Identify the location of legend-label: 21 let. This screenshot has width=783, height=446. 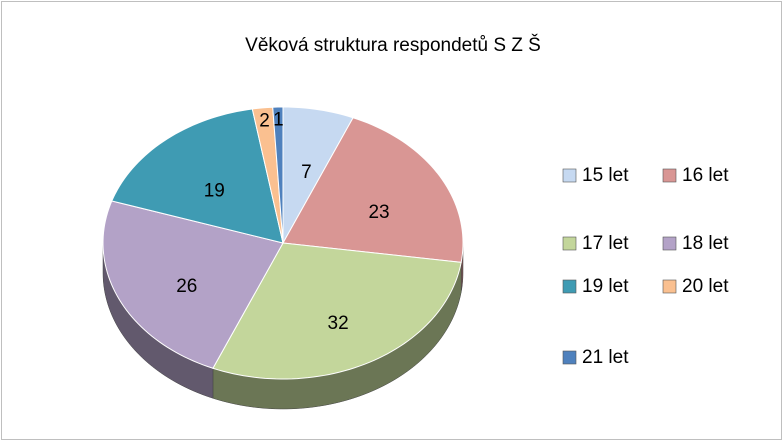
(605, 357).